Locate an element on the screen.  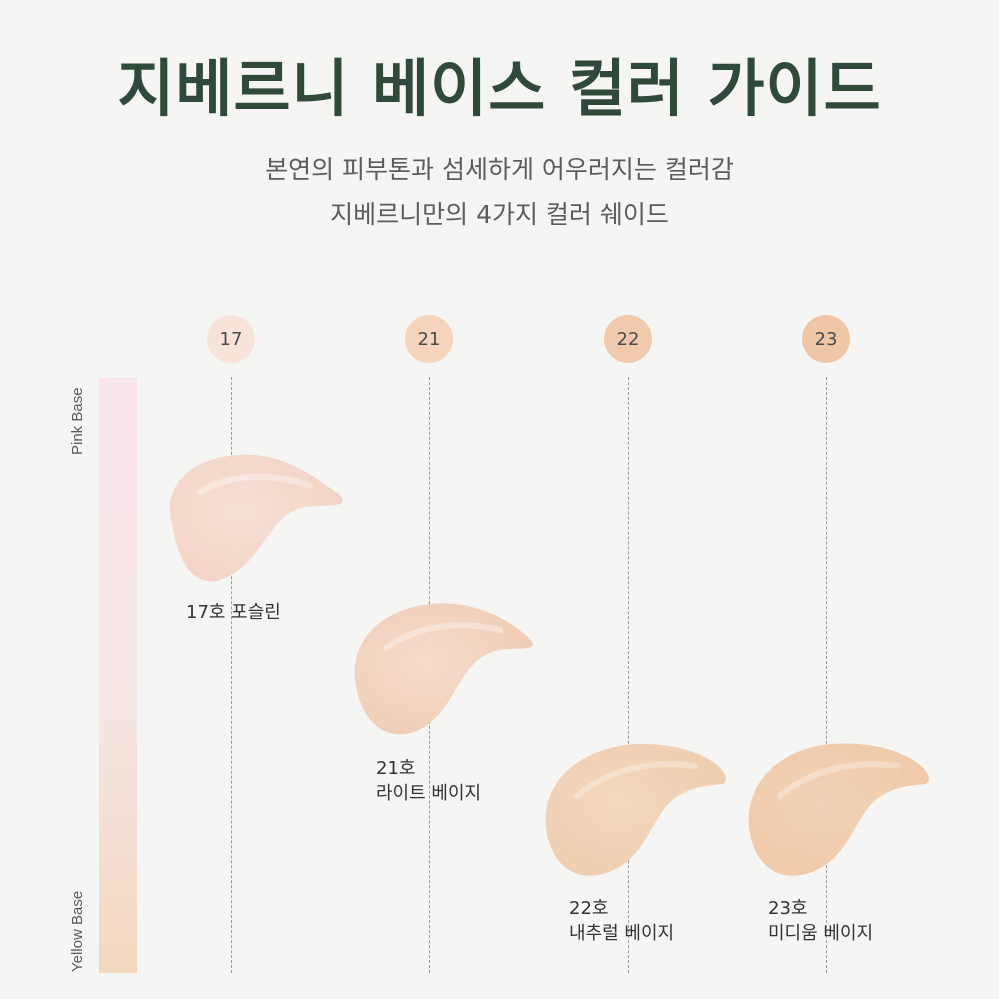
shade-label-22: 22호 내추럴 베이지 is located at coordinates (621, 921).